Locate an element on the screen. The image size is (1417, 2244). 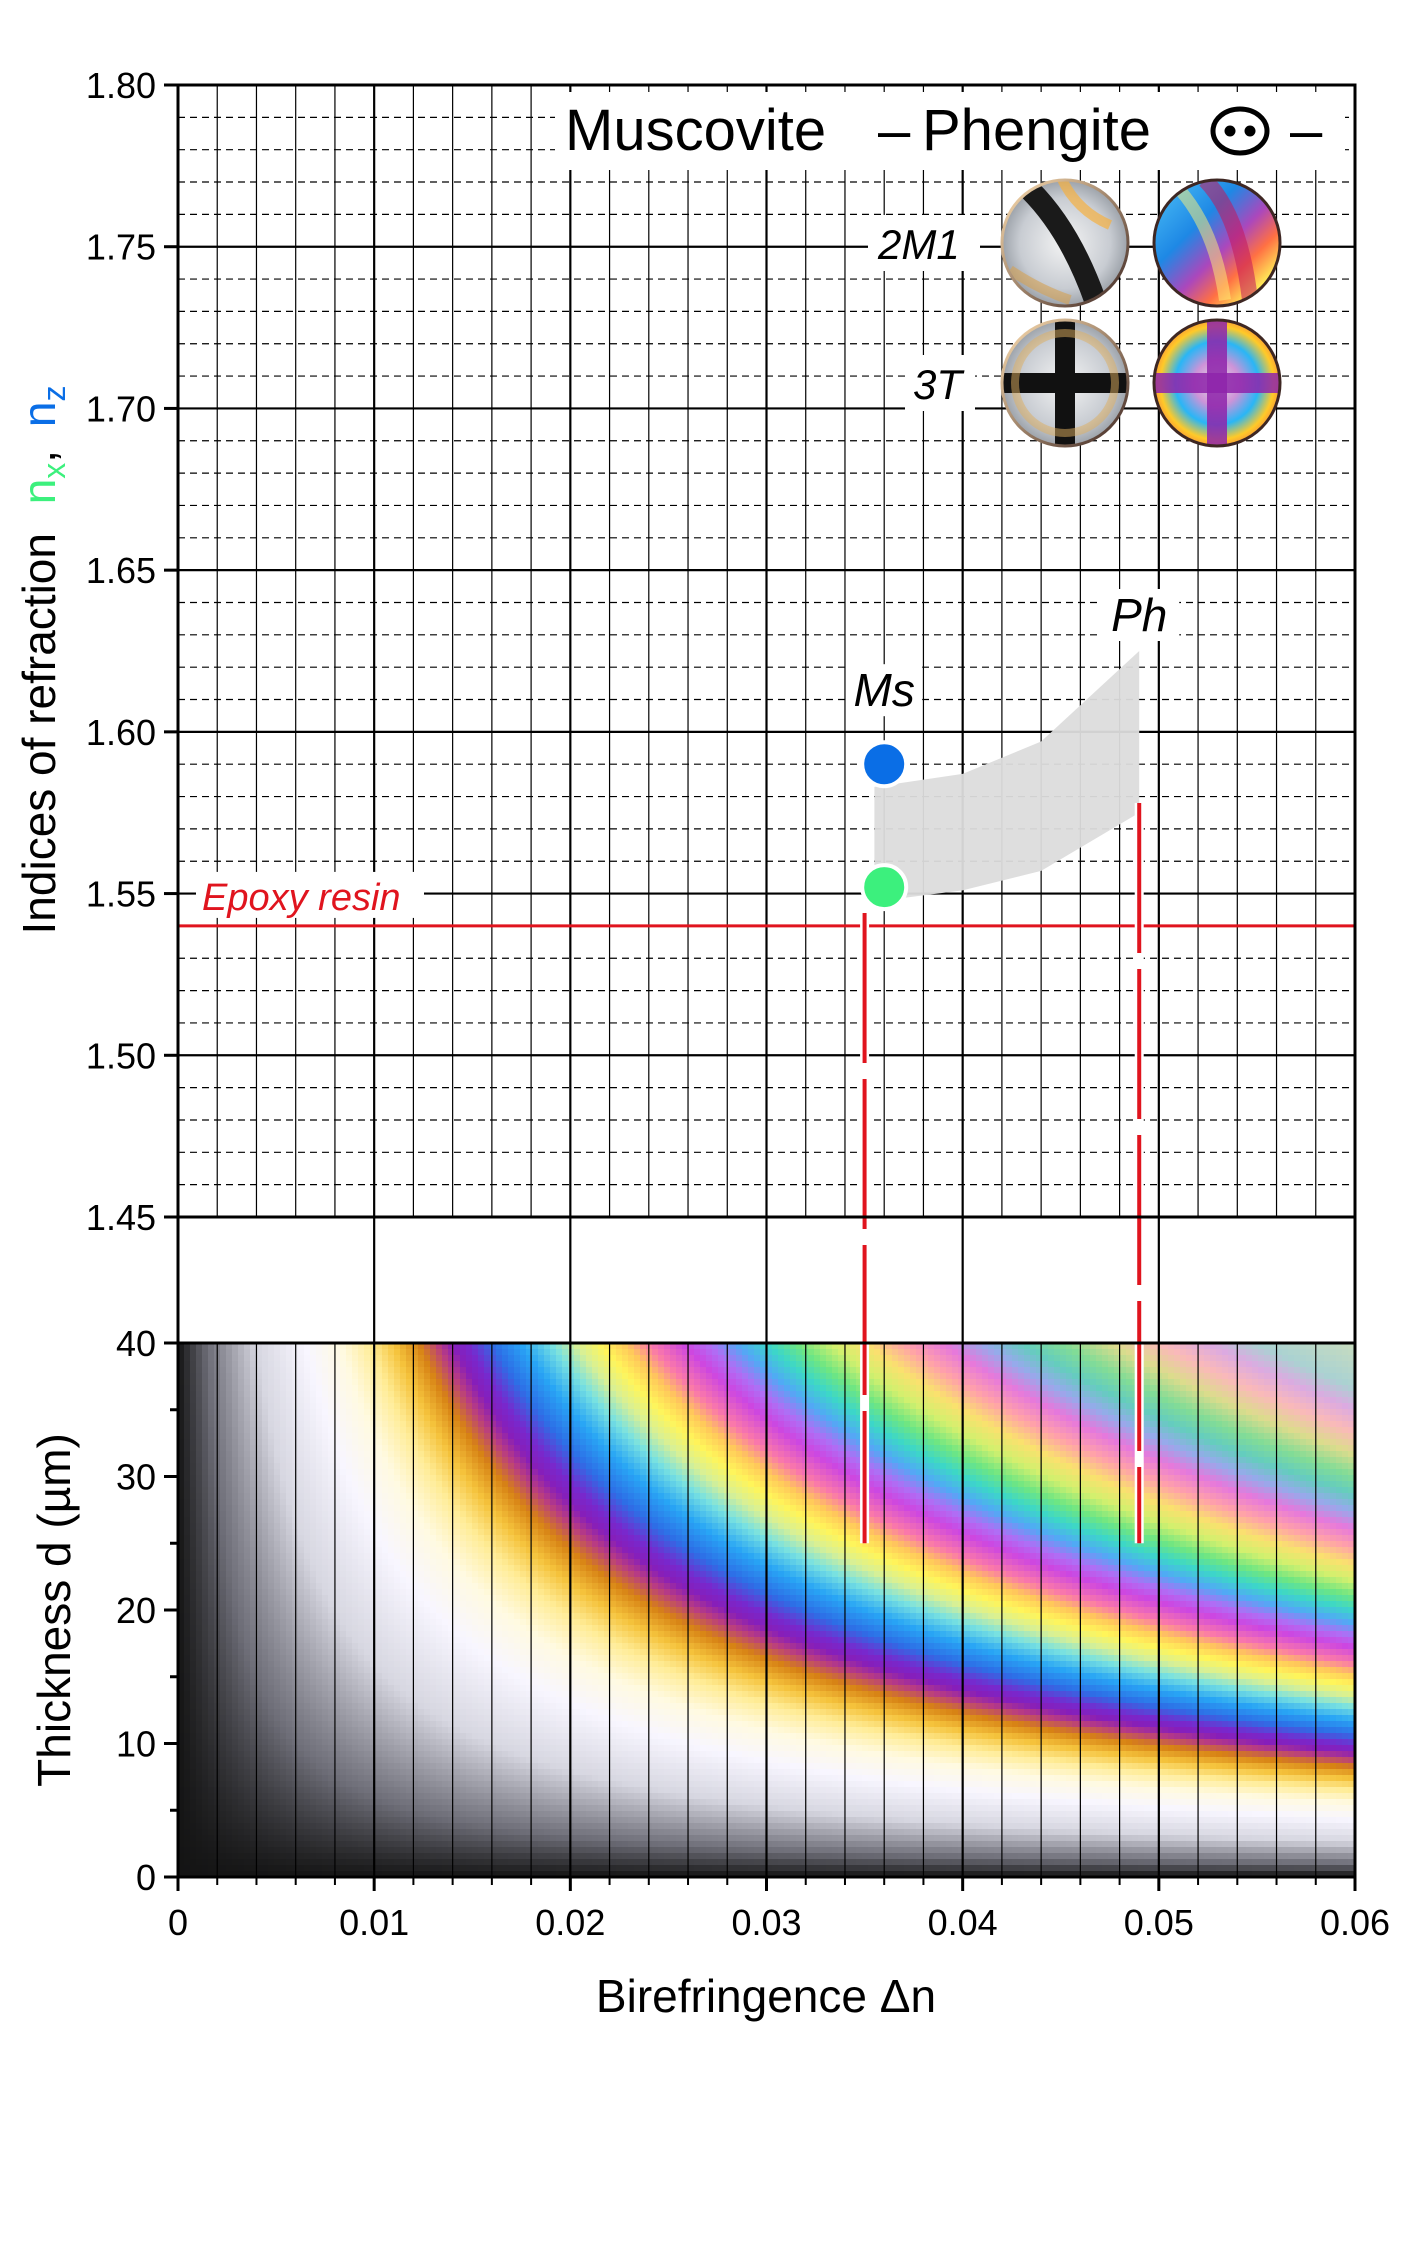
x-tick-label: 0.03 is located at coordinates (766, 1922).